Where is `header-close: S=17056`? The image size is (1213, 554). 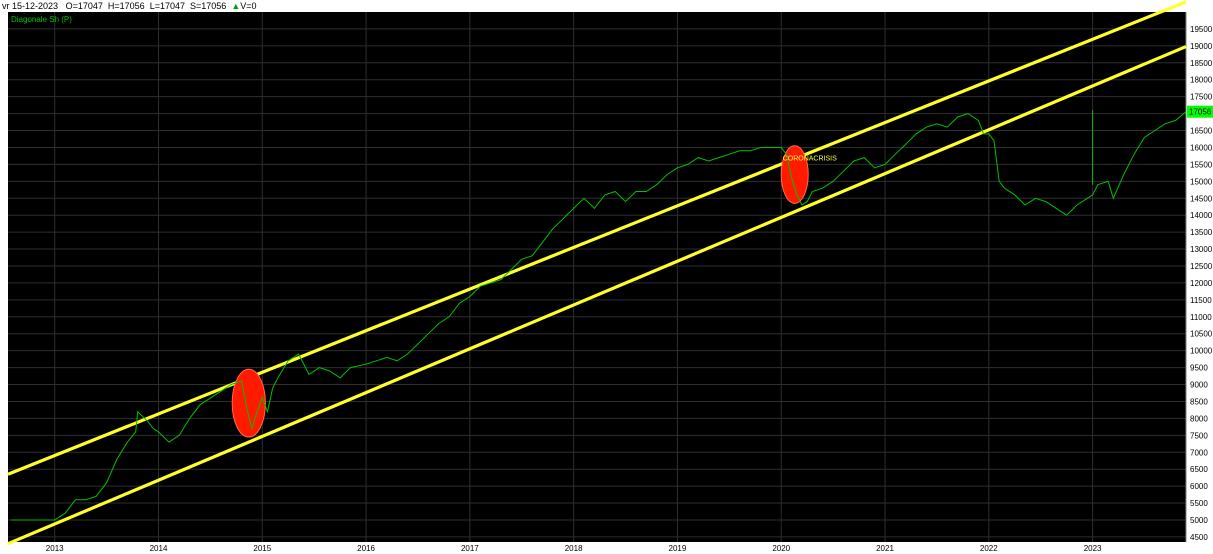 header-close: S=17056 is located at coordinates (208, 6).